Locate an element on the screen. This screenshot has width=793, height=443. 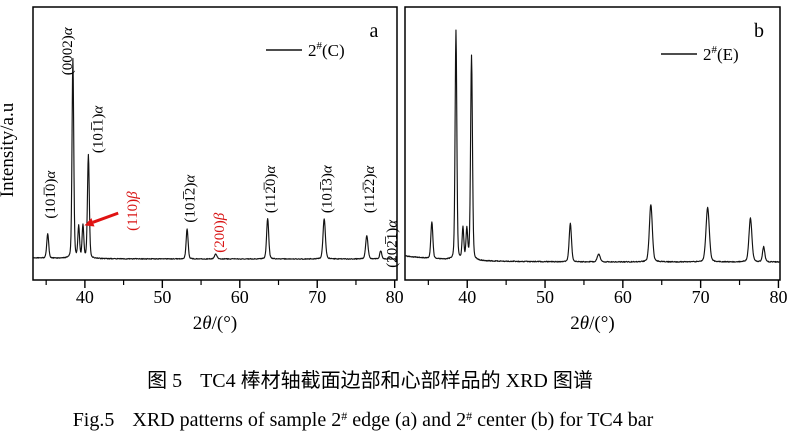
x-axis-label-a: 2θ/(°) is located at coordinates (215, 323).